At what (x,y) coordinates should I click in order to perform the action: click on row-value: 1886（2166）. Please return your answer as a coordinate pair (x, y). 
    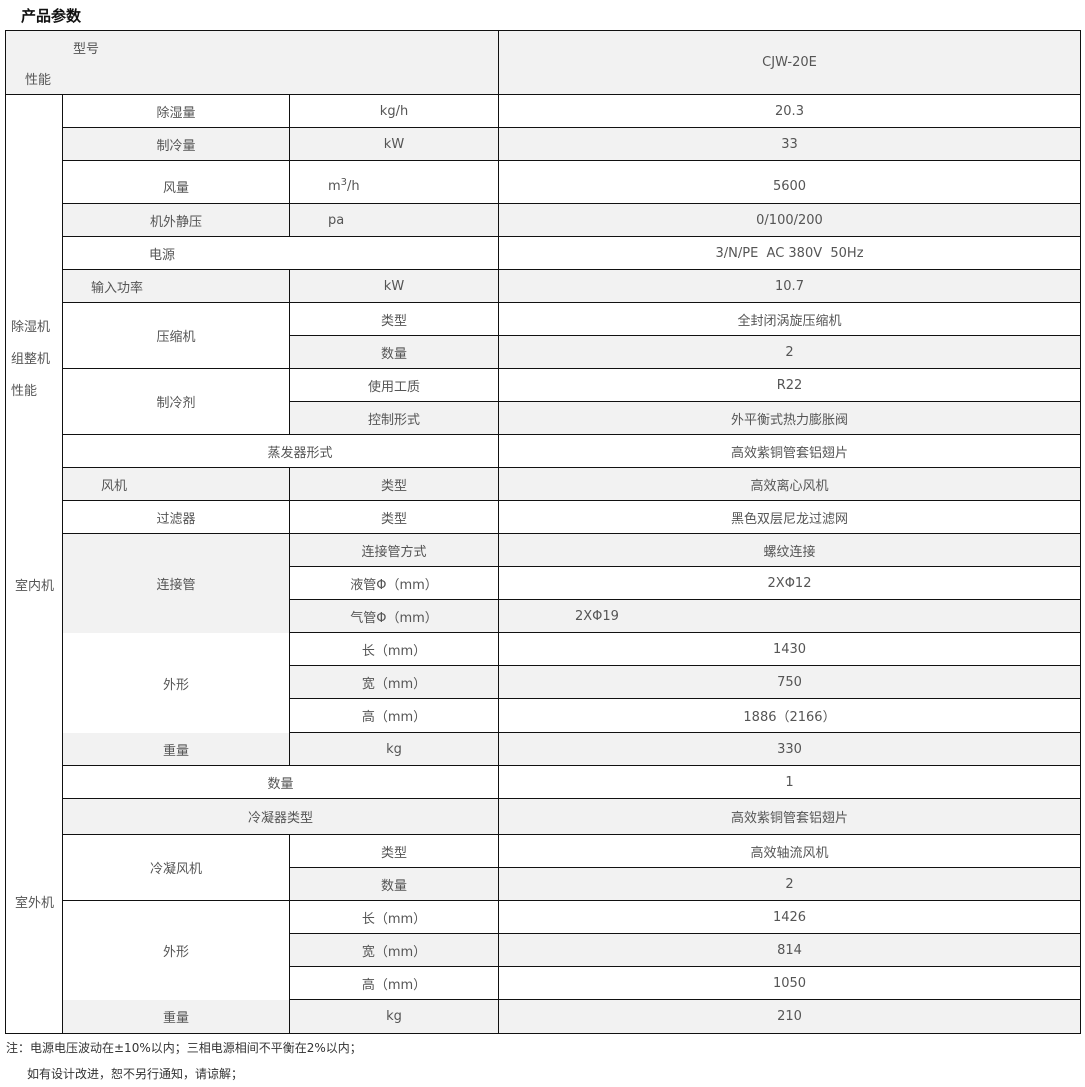
    Looking at the image, I should click on (790, 716).